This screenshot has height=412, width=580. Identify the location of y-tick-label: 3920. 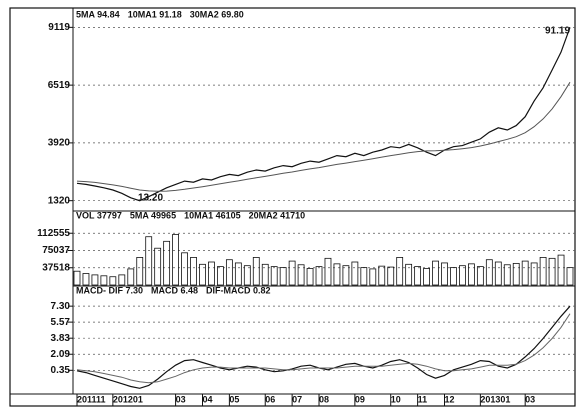
(59, 143).